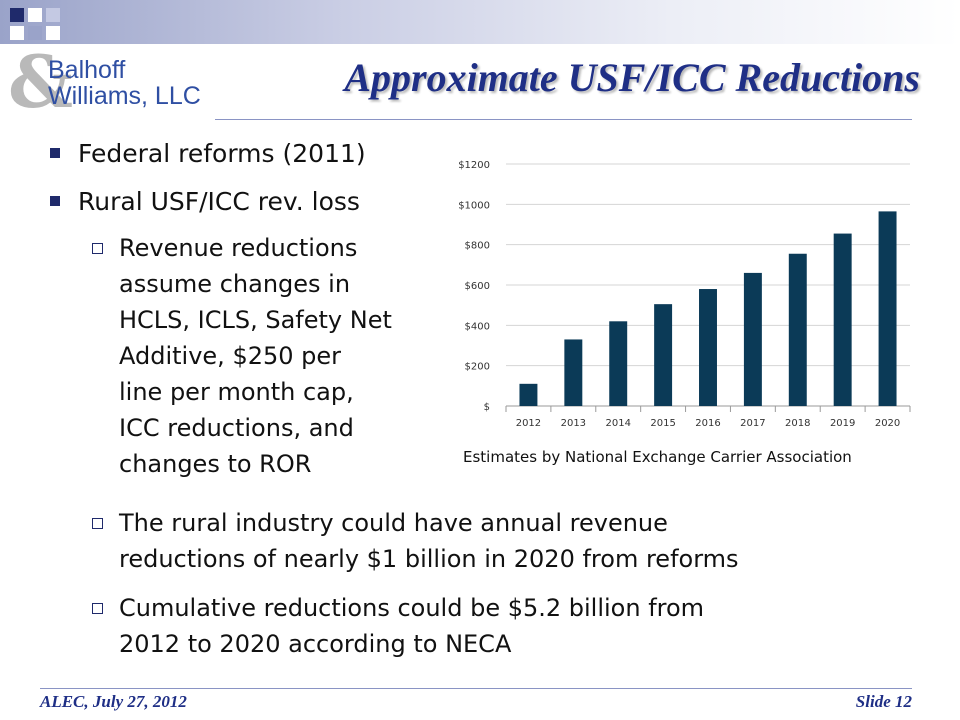 The height and width of the screenshot is (720, 960). I want to click on sub-bullet-line: HCLS, ICLS, Safety Net, so click(255, 320).